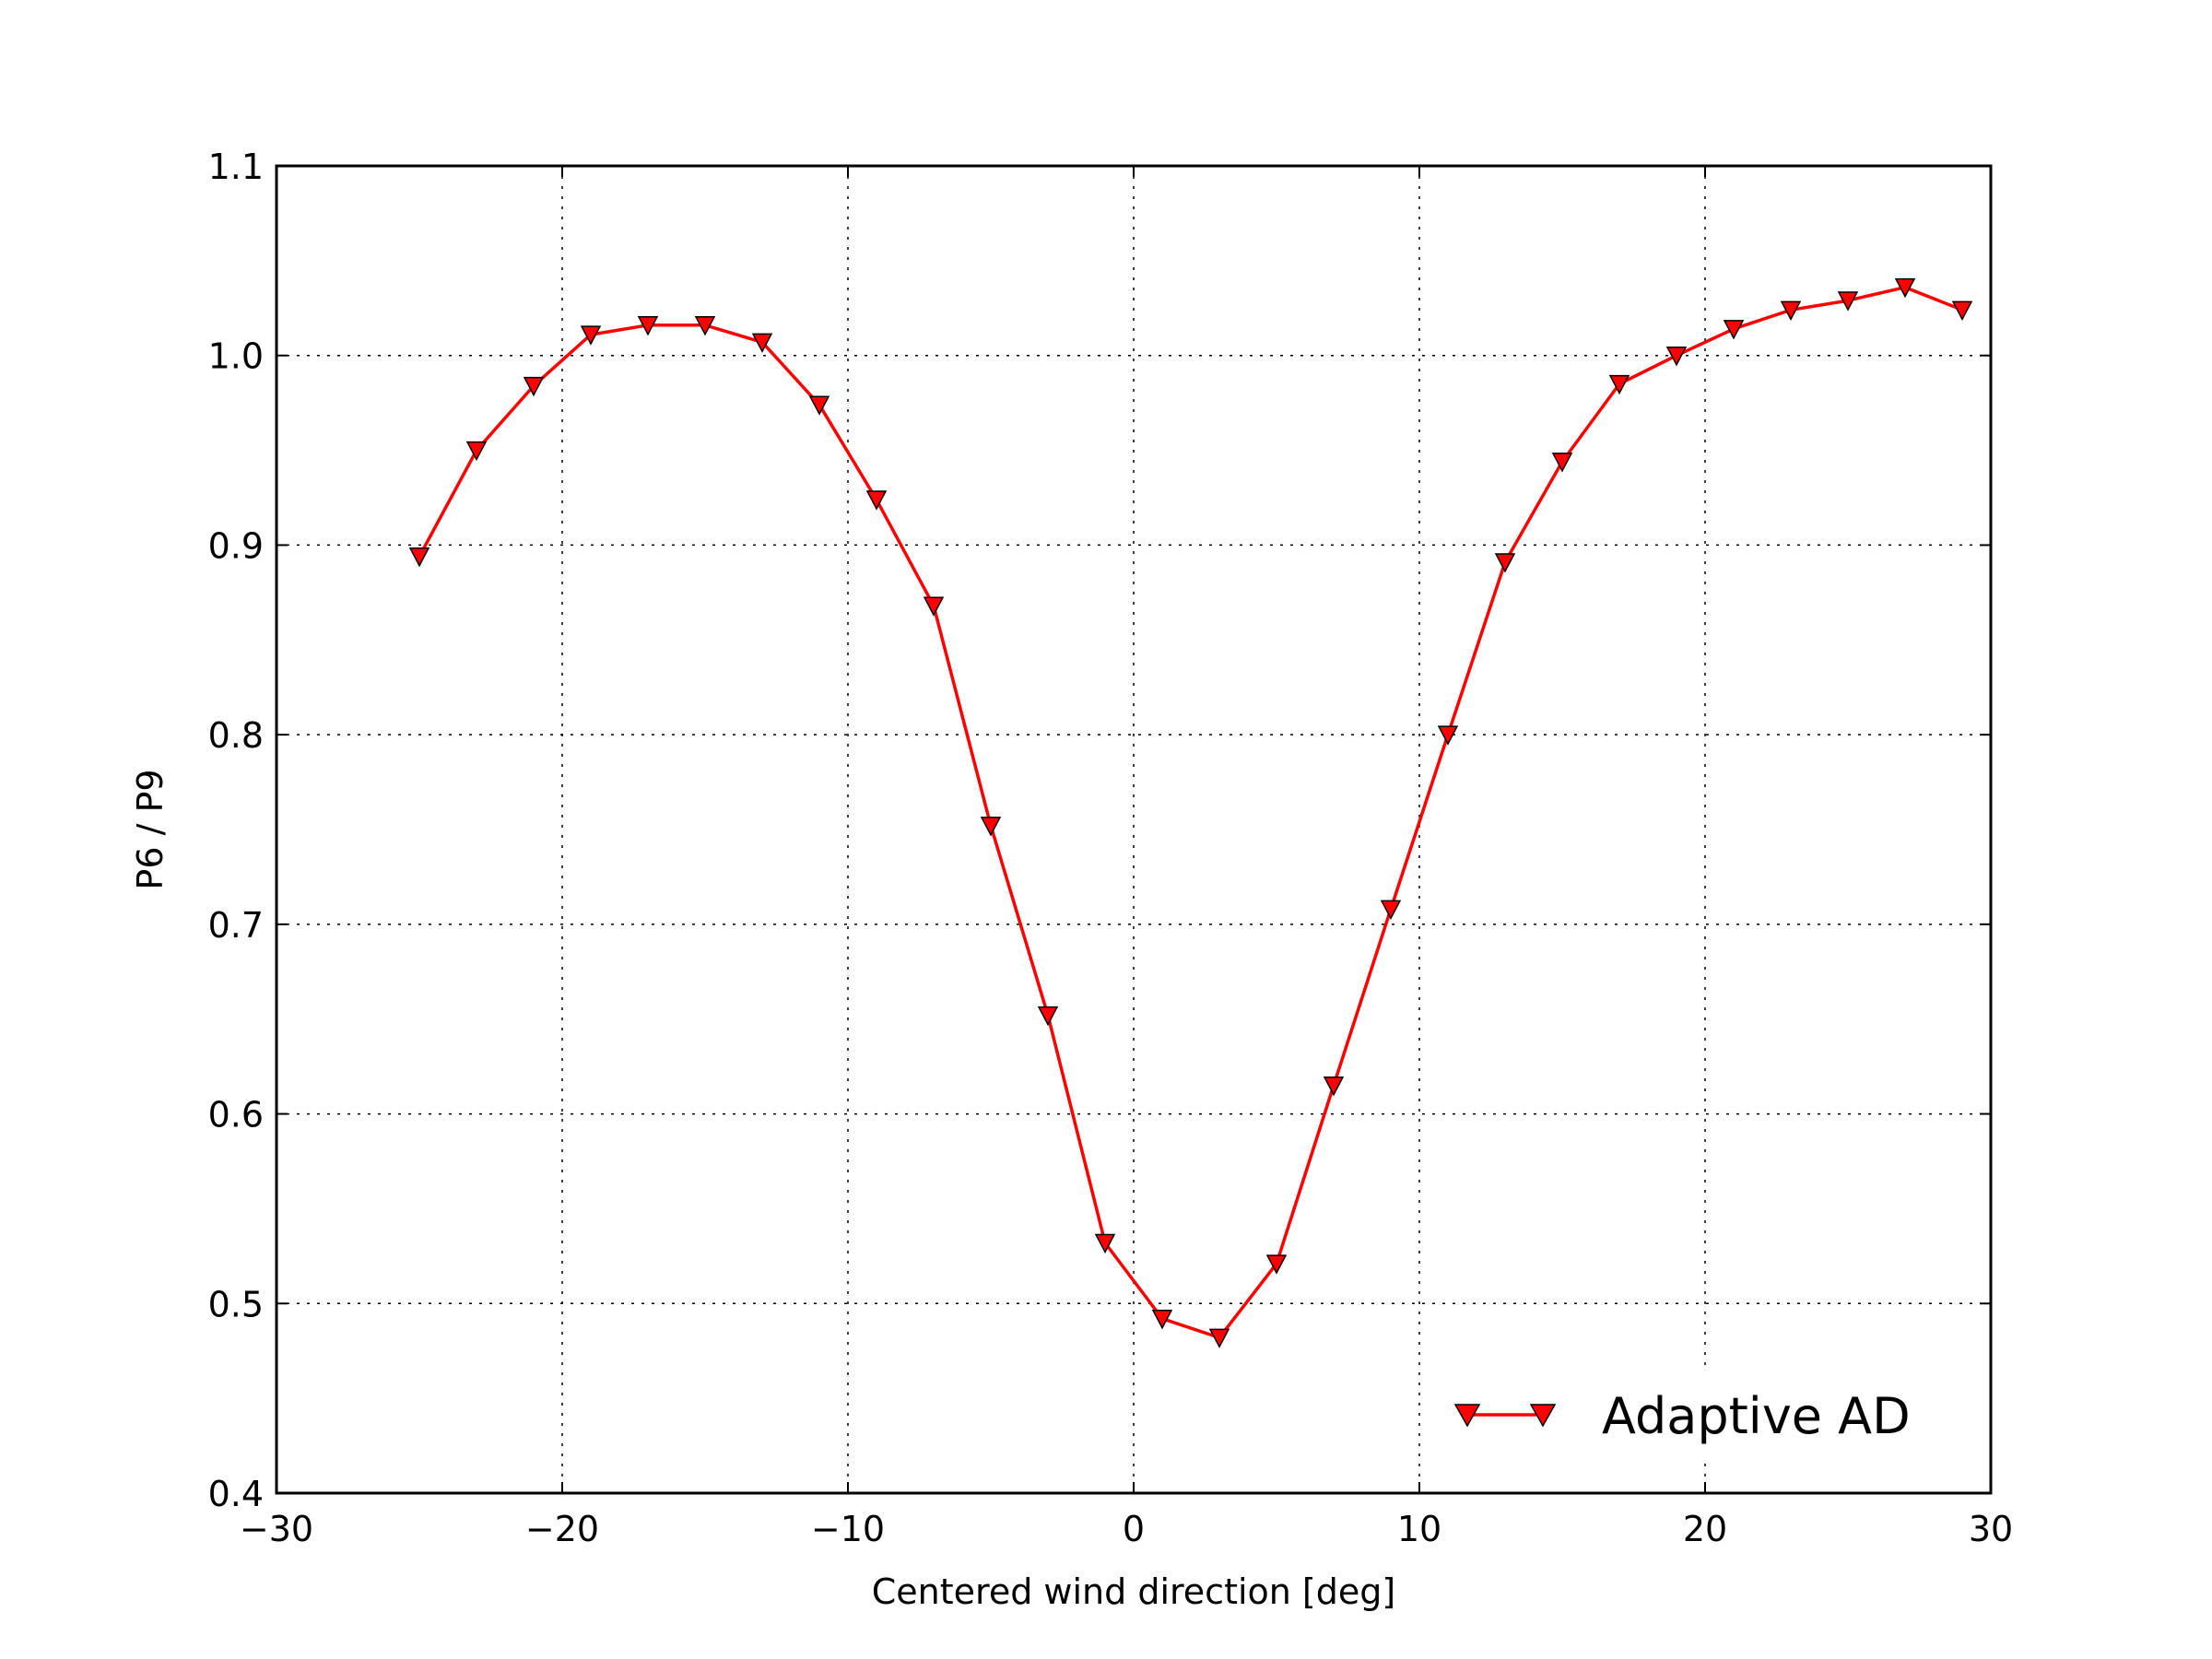  I want to click on y-tick-label: 0.7, so click(236, 925).